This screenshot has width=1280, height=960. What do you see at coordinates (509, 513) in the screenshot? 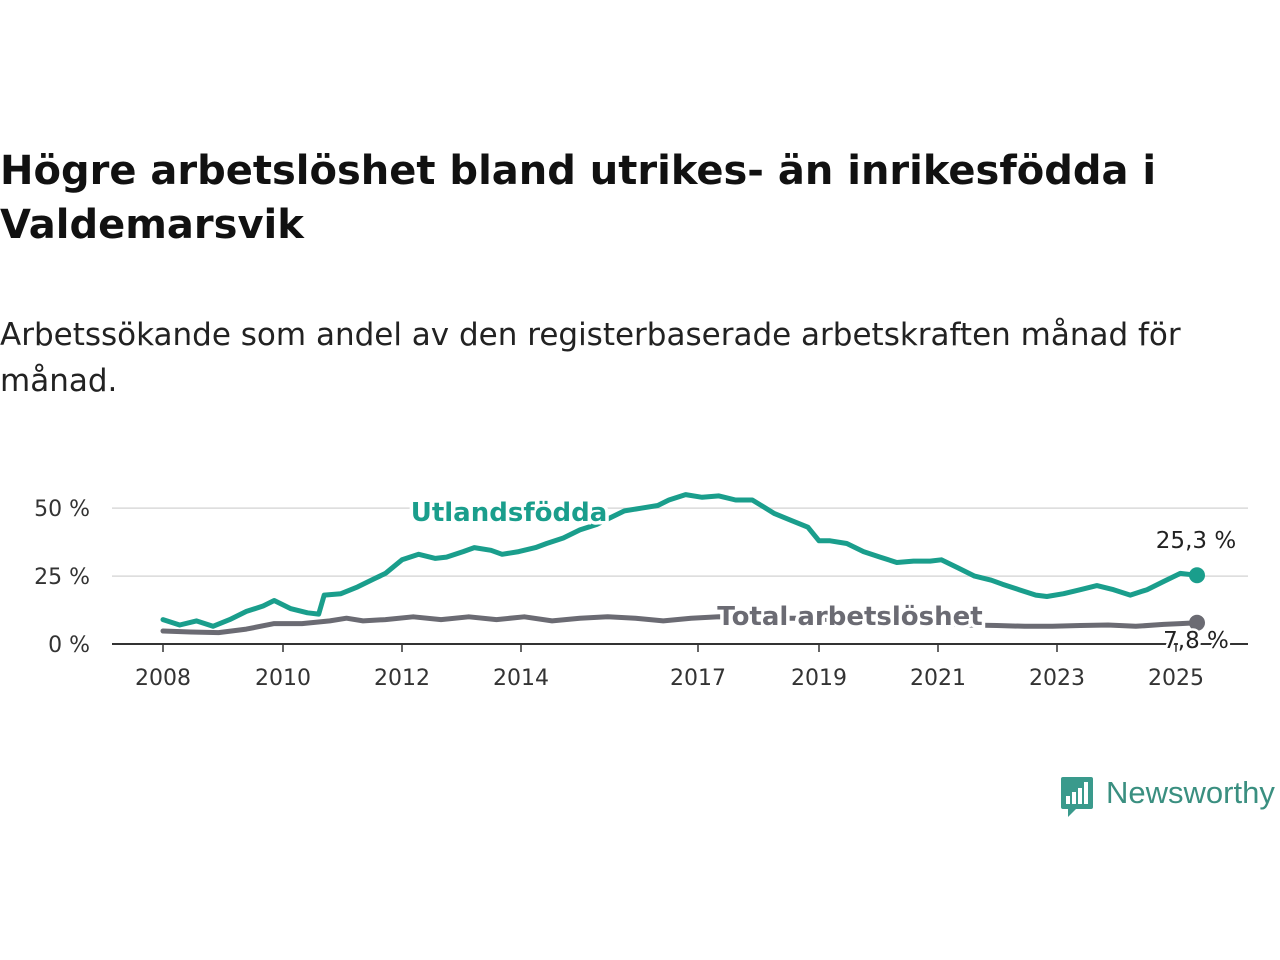
I see `series-label-utlandsfodda: Utlandsfödda` at bounding box center [509, 513].